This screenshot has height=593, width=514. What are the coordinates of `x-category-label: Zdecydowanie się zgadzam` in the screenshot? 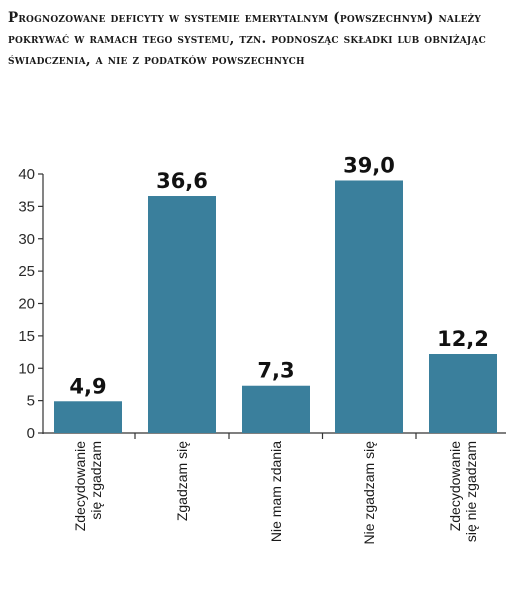 It's located at (88, 486).